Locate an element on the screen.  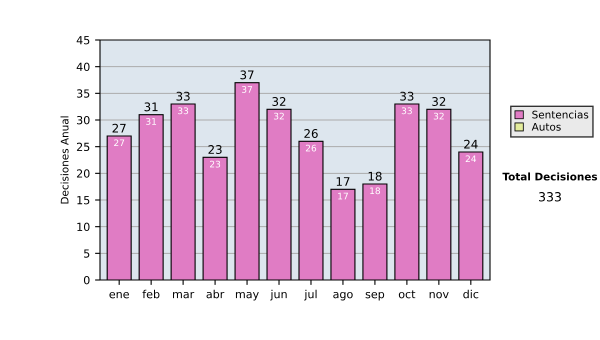
data-label: 31 is located at coordinates (151, 121).